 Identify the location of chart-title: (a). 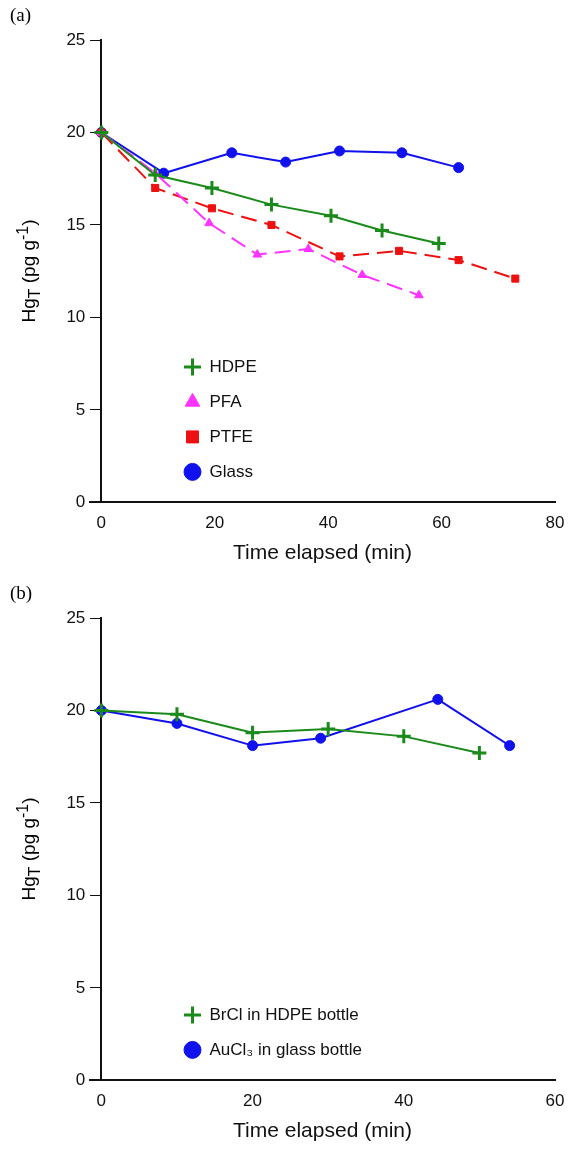
(21, 15).